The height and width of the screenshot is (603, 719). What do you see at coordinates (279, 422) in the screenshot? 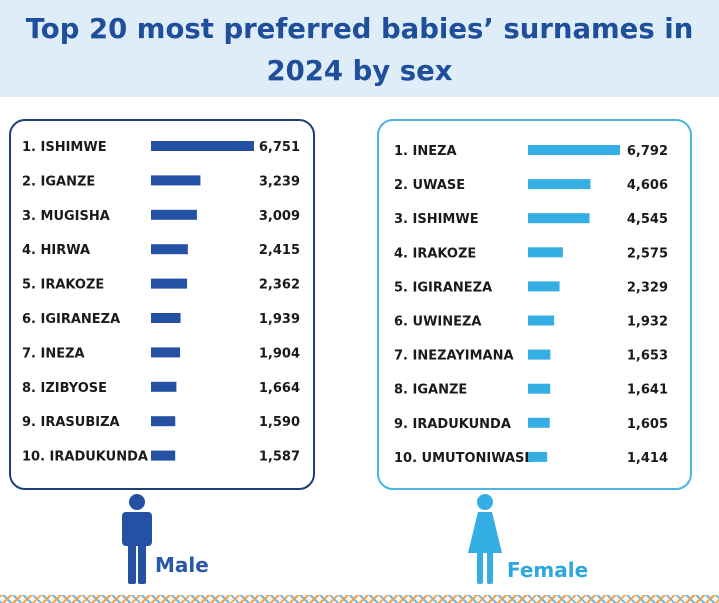
I see `male-value-label: 1,590` at bounding box center [279, 422].